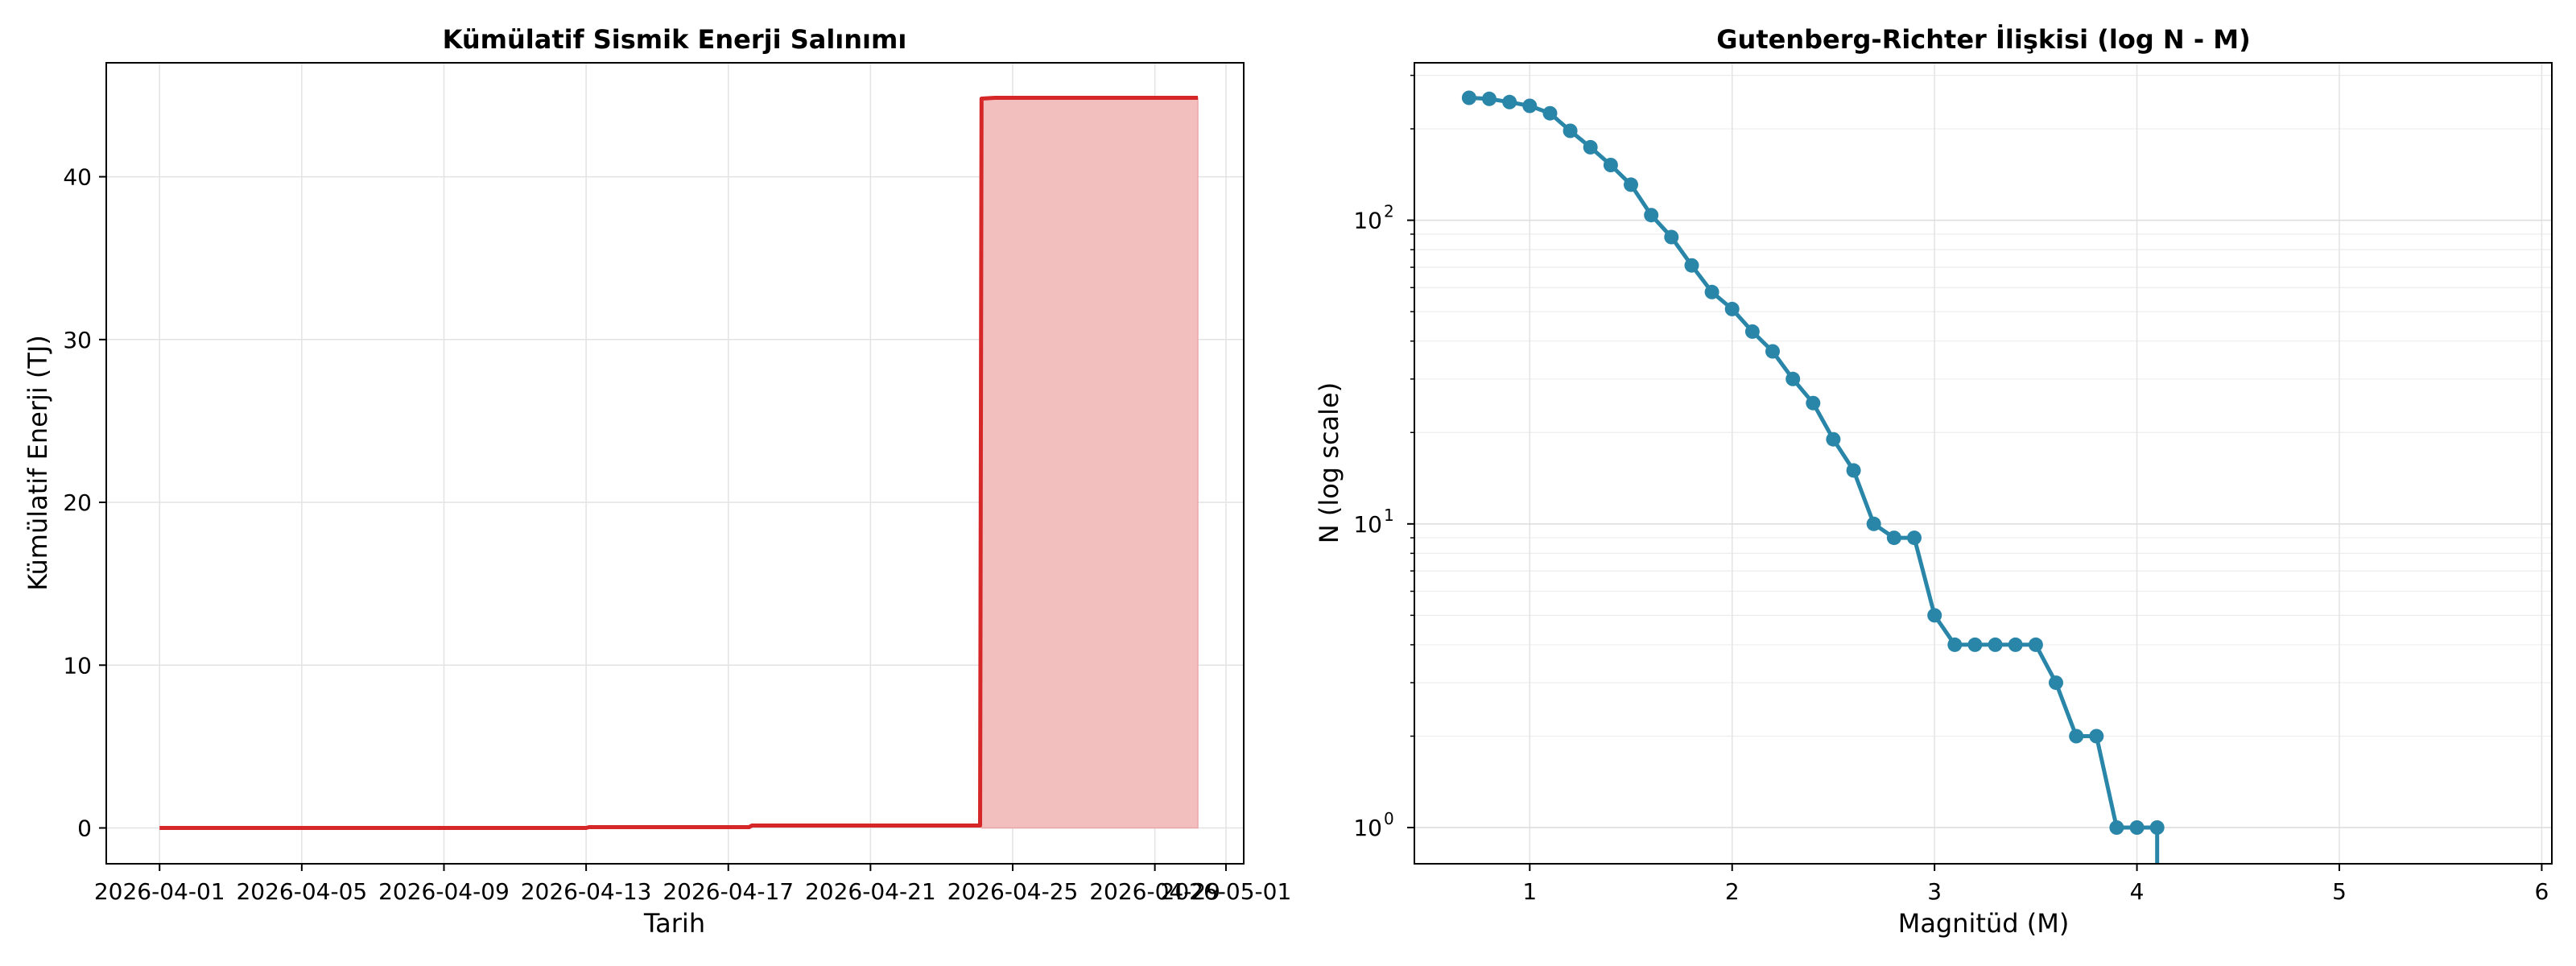 The height and width of the screenshot is (966, 2576). Describe the element at coordinates (301, 891) in the screenshot. I see `energy-x-tick-label: 2026-04-05` at that location.